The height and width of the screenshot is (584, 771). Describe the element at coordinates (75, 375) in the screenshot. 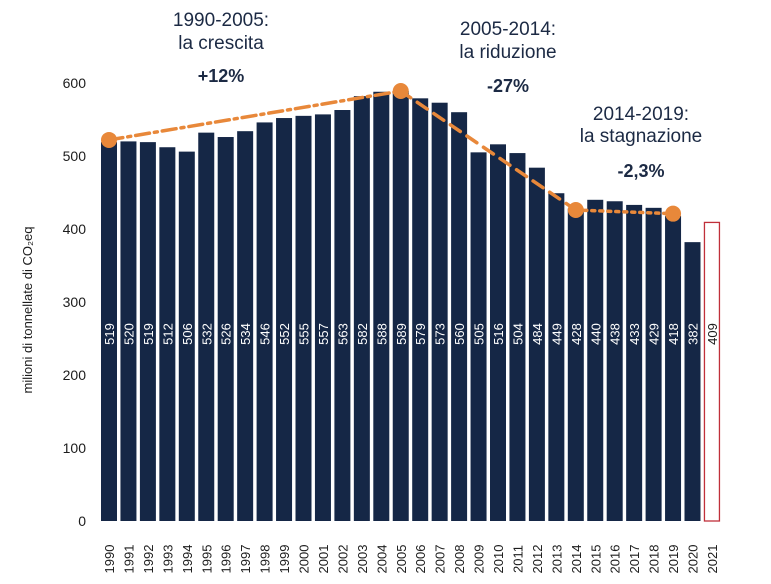

I see `y-tick-label: 200` at that location.